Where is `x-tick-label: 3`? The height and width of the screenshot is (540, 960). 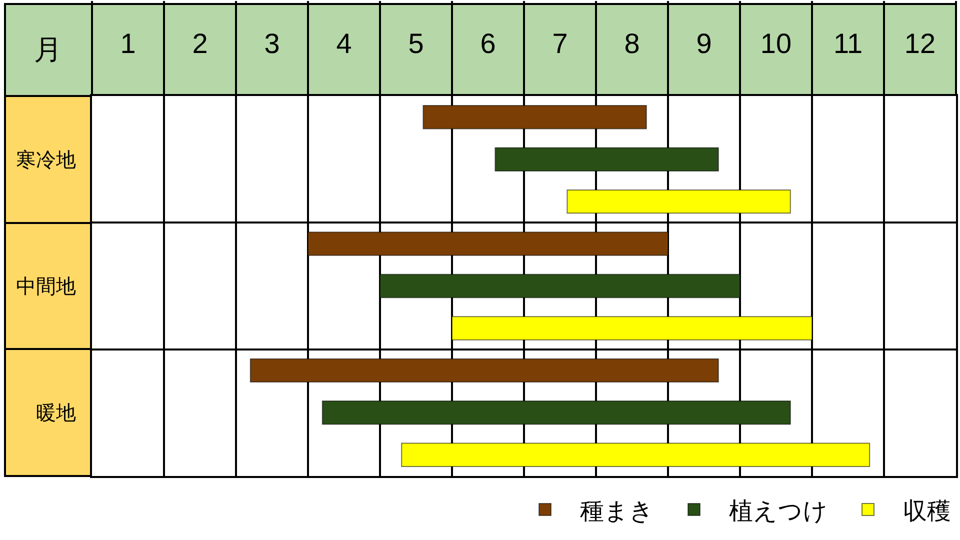 x-tick-label: 3 is located at coordinates (272, 43).